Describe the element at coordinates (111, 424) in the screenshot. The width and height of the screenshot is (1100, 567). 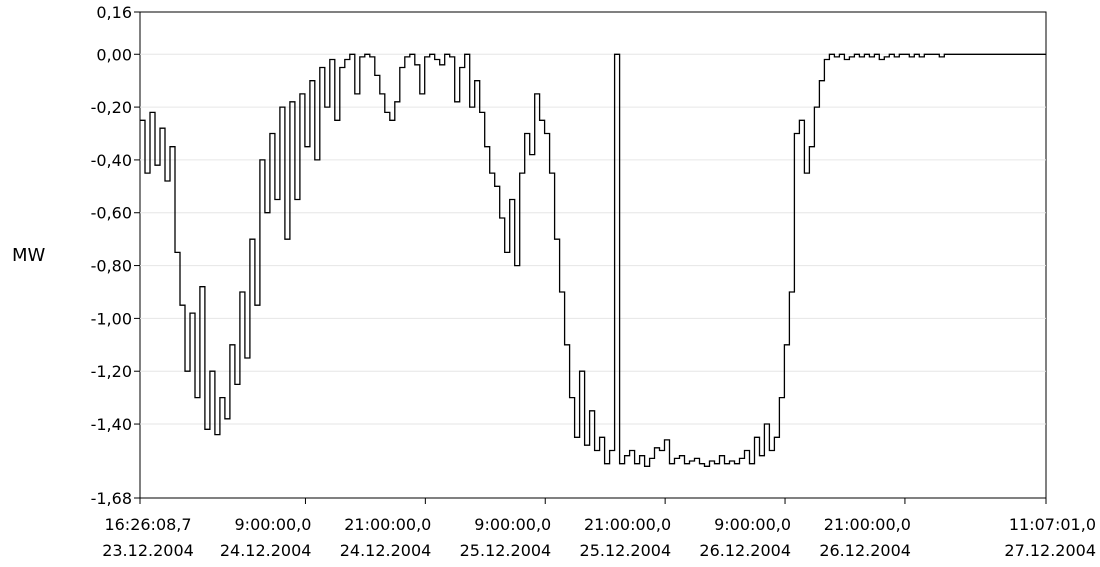
I see `y-tick-label: -1,40` at that location.